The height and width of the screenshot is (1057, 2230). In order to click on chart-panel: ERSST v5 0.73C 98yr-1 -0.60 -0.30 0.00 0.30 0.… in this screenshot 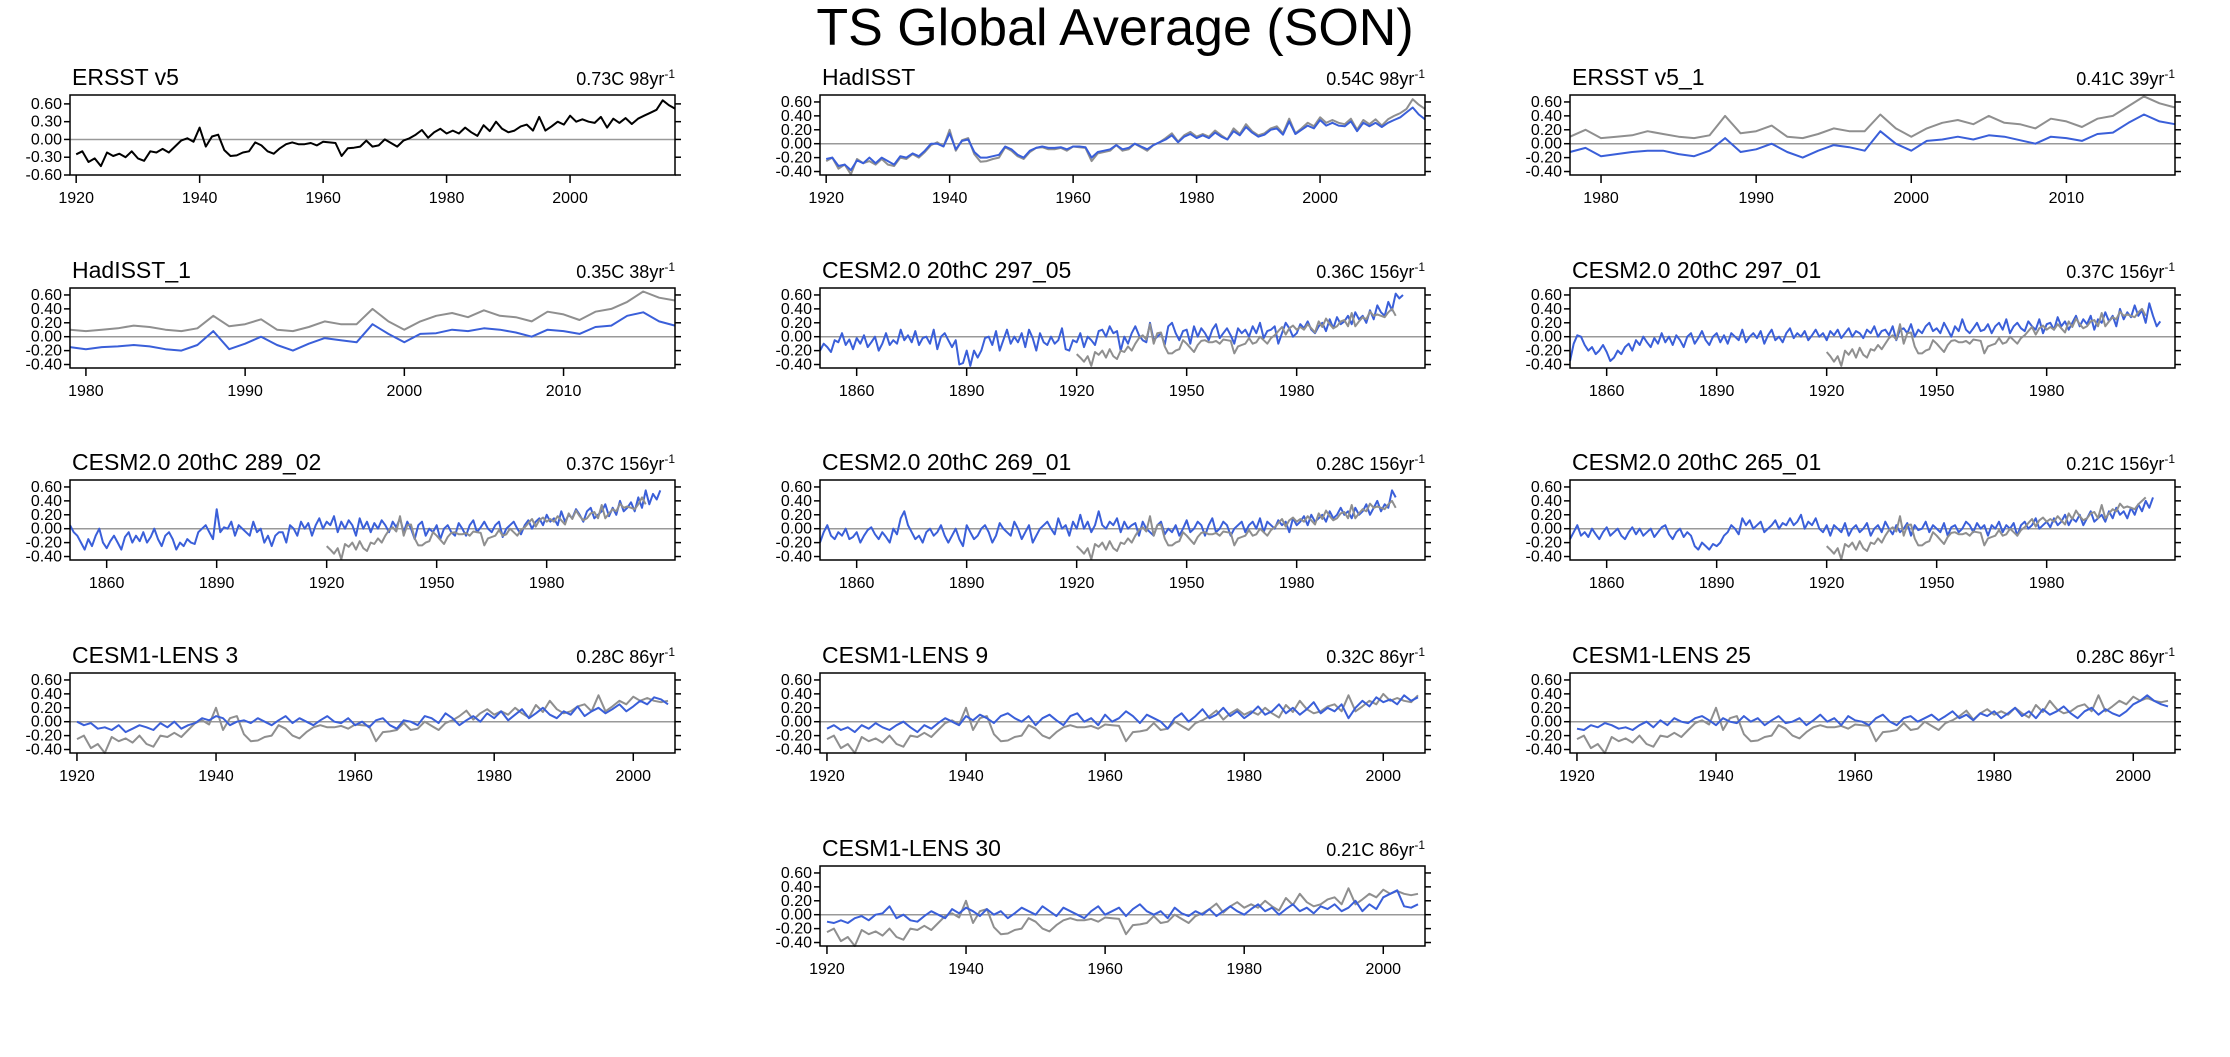, I will do `click(345, 150)`.